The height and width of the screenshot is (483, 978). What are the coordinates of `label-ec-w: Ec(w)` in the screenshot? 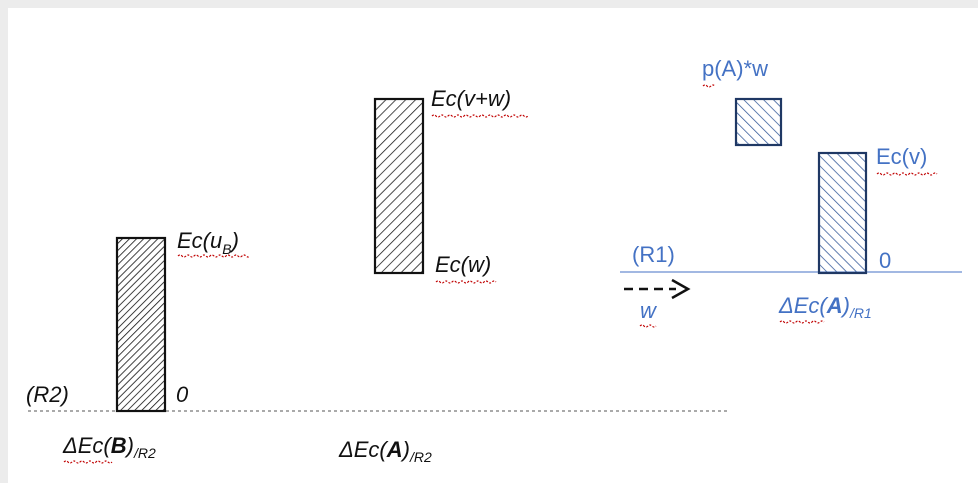 It's located at (463, 264).